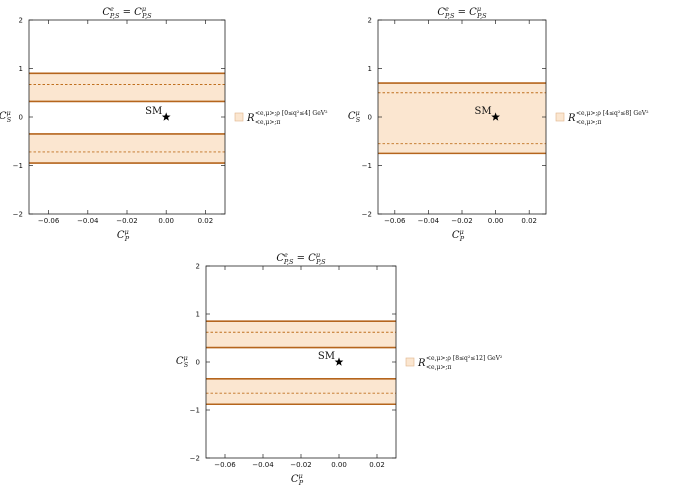  What do you see at coordinates (602, 118) in the screenshot?
I see `legend: R <e,μ>;ρ [4≤q²≤8] GeV² <e,μ>;π` at bounding box center [602, 118].